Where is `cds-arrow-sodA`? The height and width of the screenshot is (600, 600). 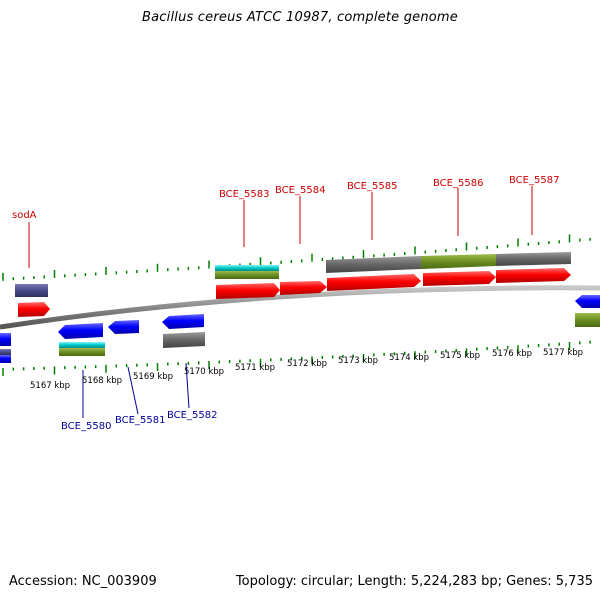
cds-arrow-sodA is located at coordinates (34, 309).